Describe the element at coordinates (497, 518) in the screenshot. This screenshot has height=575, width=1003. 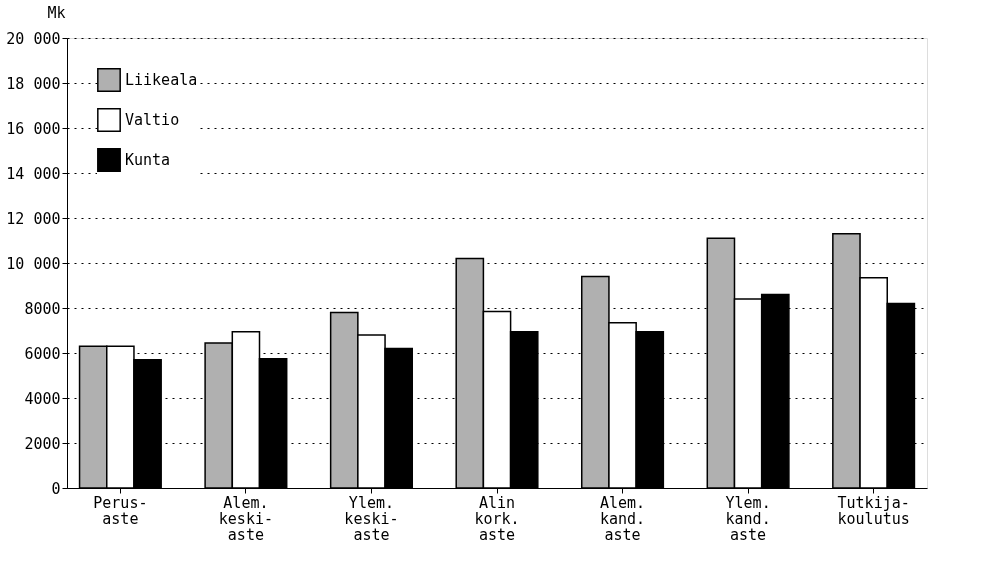
I see `x-tick-label: Alin kork. aste` at that location.